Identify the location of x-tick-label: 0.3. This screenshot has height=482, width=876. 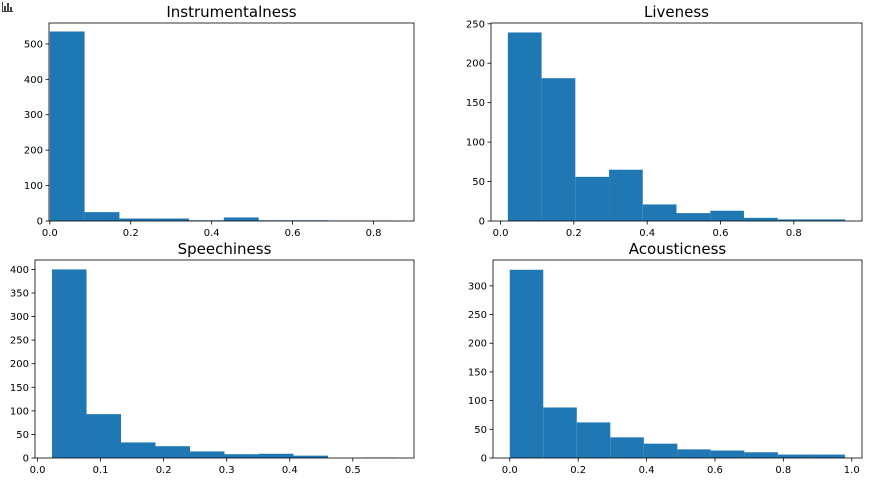
(227, 470).